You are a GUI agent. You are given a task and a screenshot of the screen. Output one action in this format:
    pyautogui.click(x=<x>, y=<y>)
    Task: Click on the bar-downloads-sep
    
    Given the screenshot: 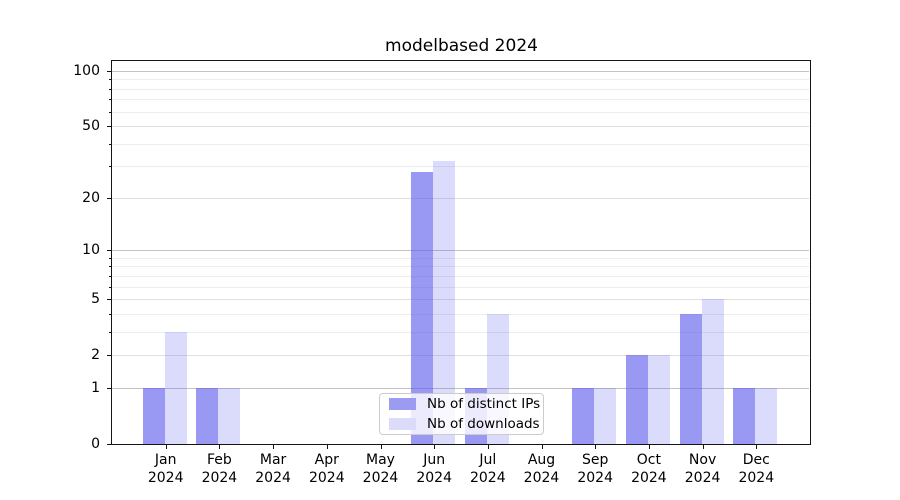 What is the action you would take?
    pyautogui.click(x=605, y=415)
    